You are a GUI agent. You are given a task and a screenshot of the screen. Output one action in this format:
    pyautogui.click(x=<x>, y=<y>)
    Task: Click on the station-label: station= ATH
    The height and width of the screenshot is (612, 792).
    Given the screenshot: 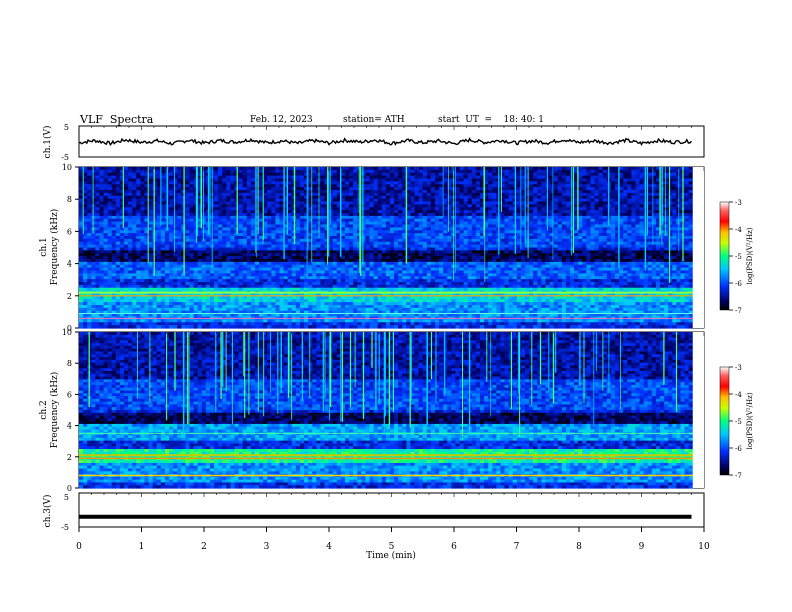 What is the action you would take?
    pyautogui.click(x=374, y=120)
    